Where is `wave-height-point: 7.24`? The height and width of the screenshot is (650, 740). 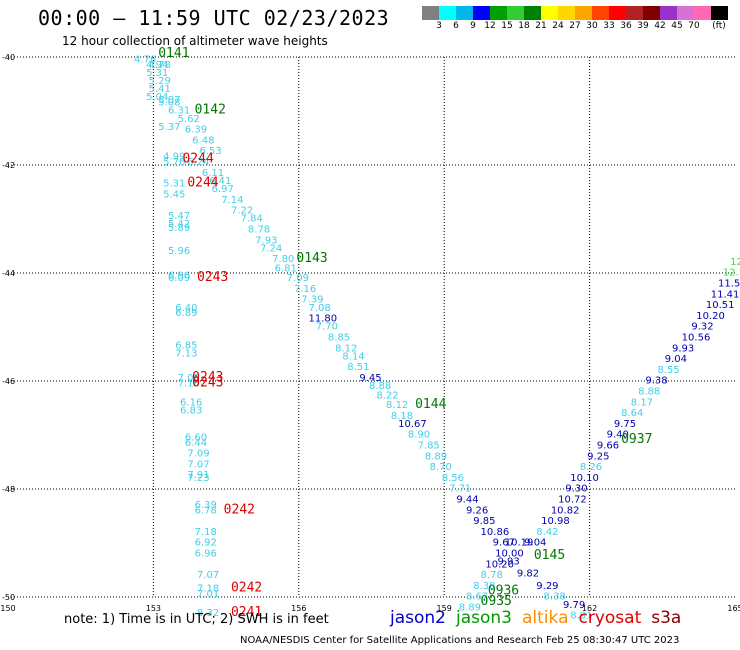
wave-height-point: 7.24 is located at coordinates (271, 248).